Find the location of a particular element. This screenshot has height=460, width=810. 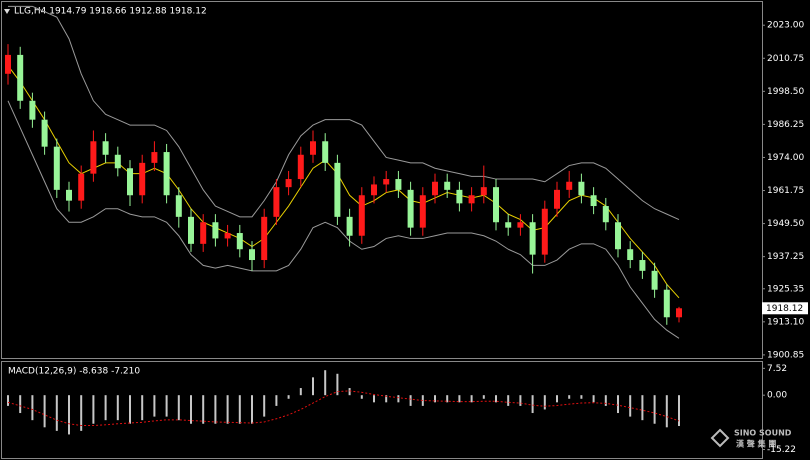

price-label-box is located at coordinates (785, 308).